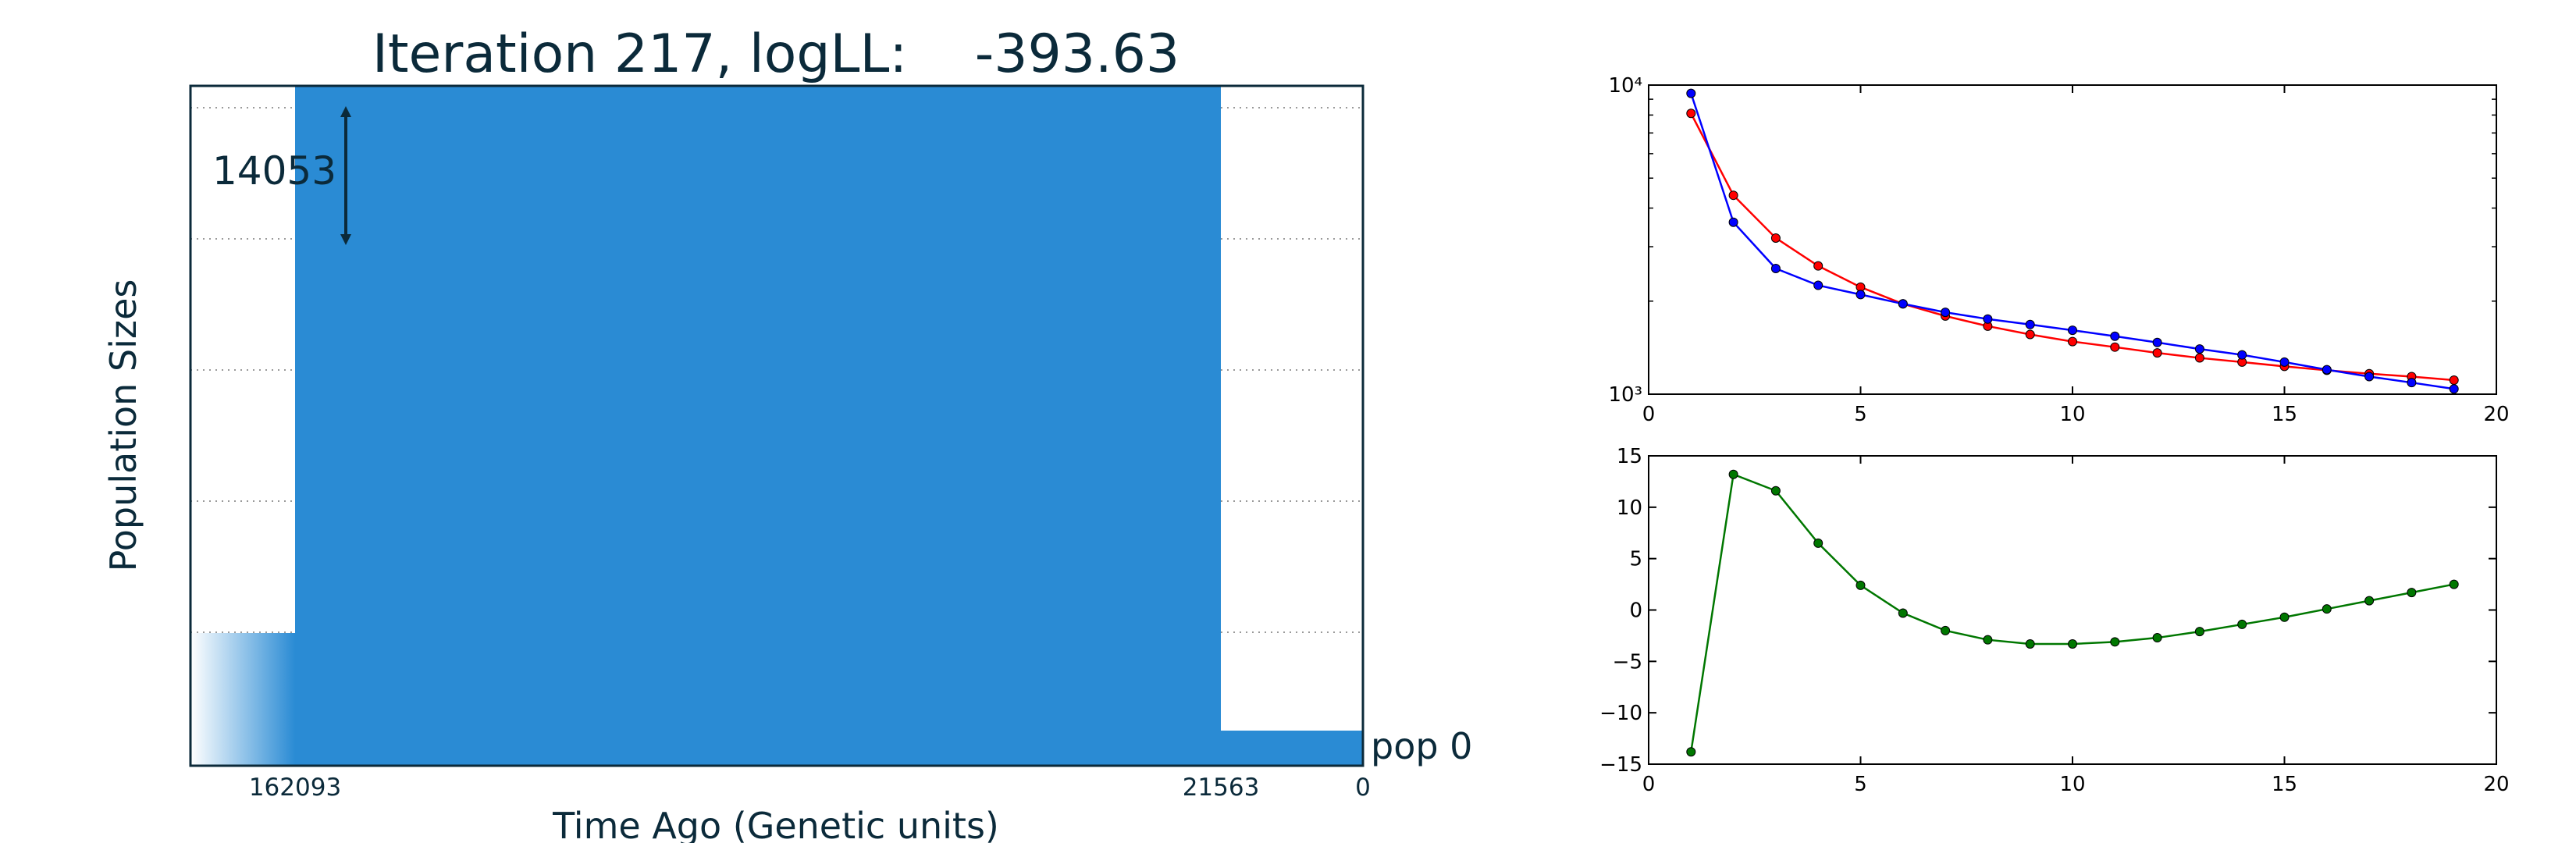 This screenshot has height=843, width=2576. Describe the element at coordinates (123, 425) in the screenshot. I see `population-y-axis-label: Population Sizes` at that location.